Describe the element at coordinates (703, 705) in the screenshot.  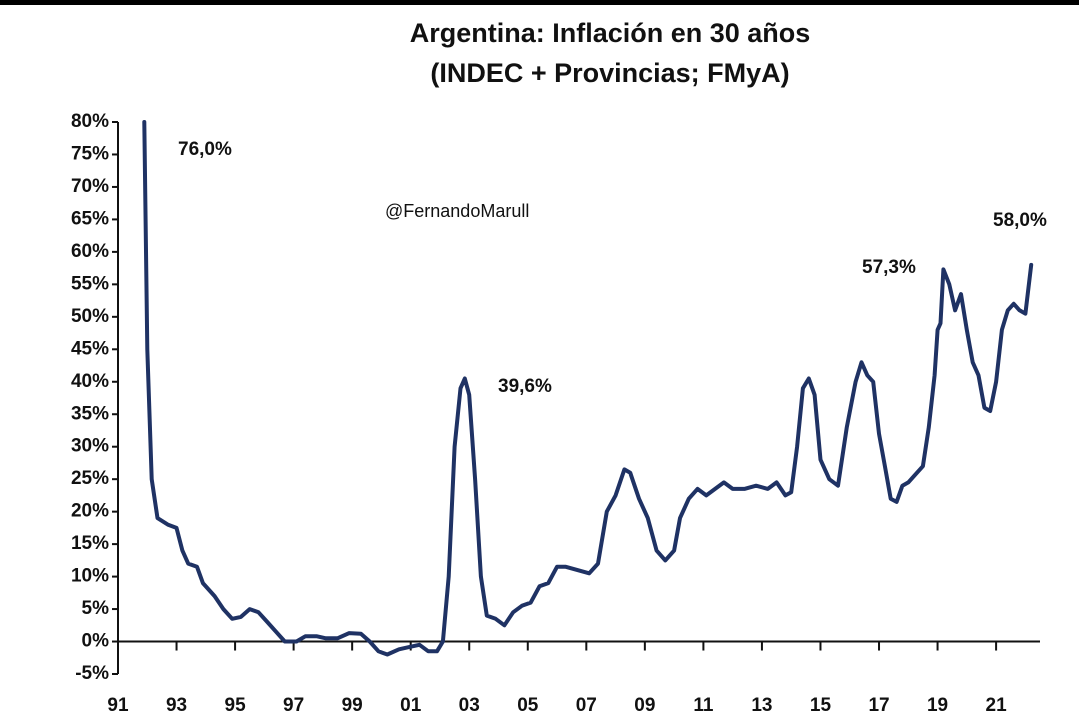
I see `x-tick-label: 11` at that location.